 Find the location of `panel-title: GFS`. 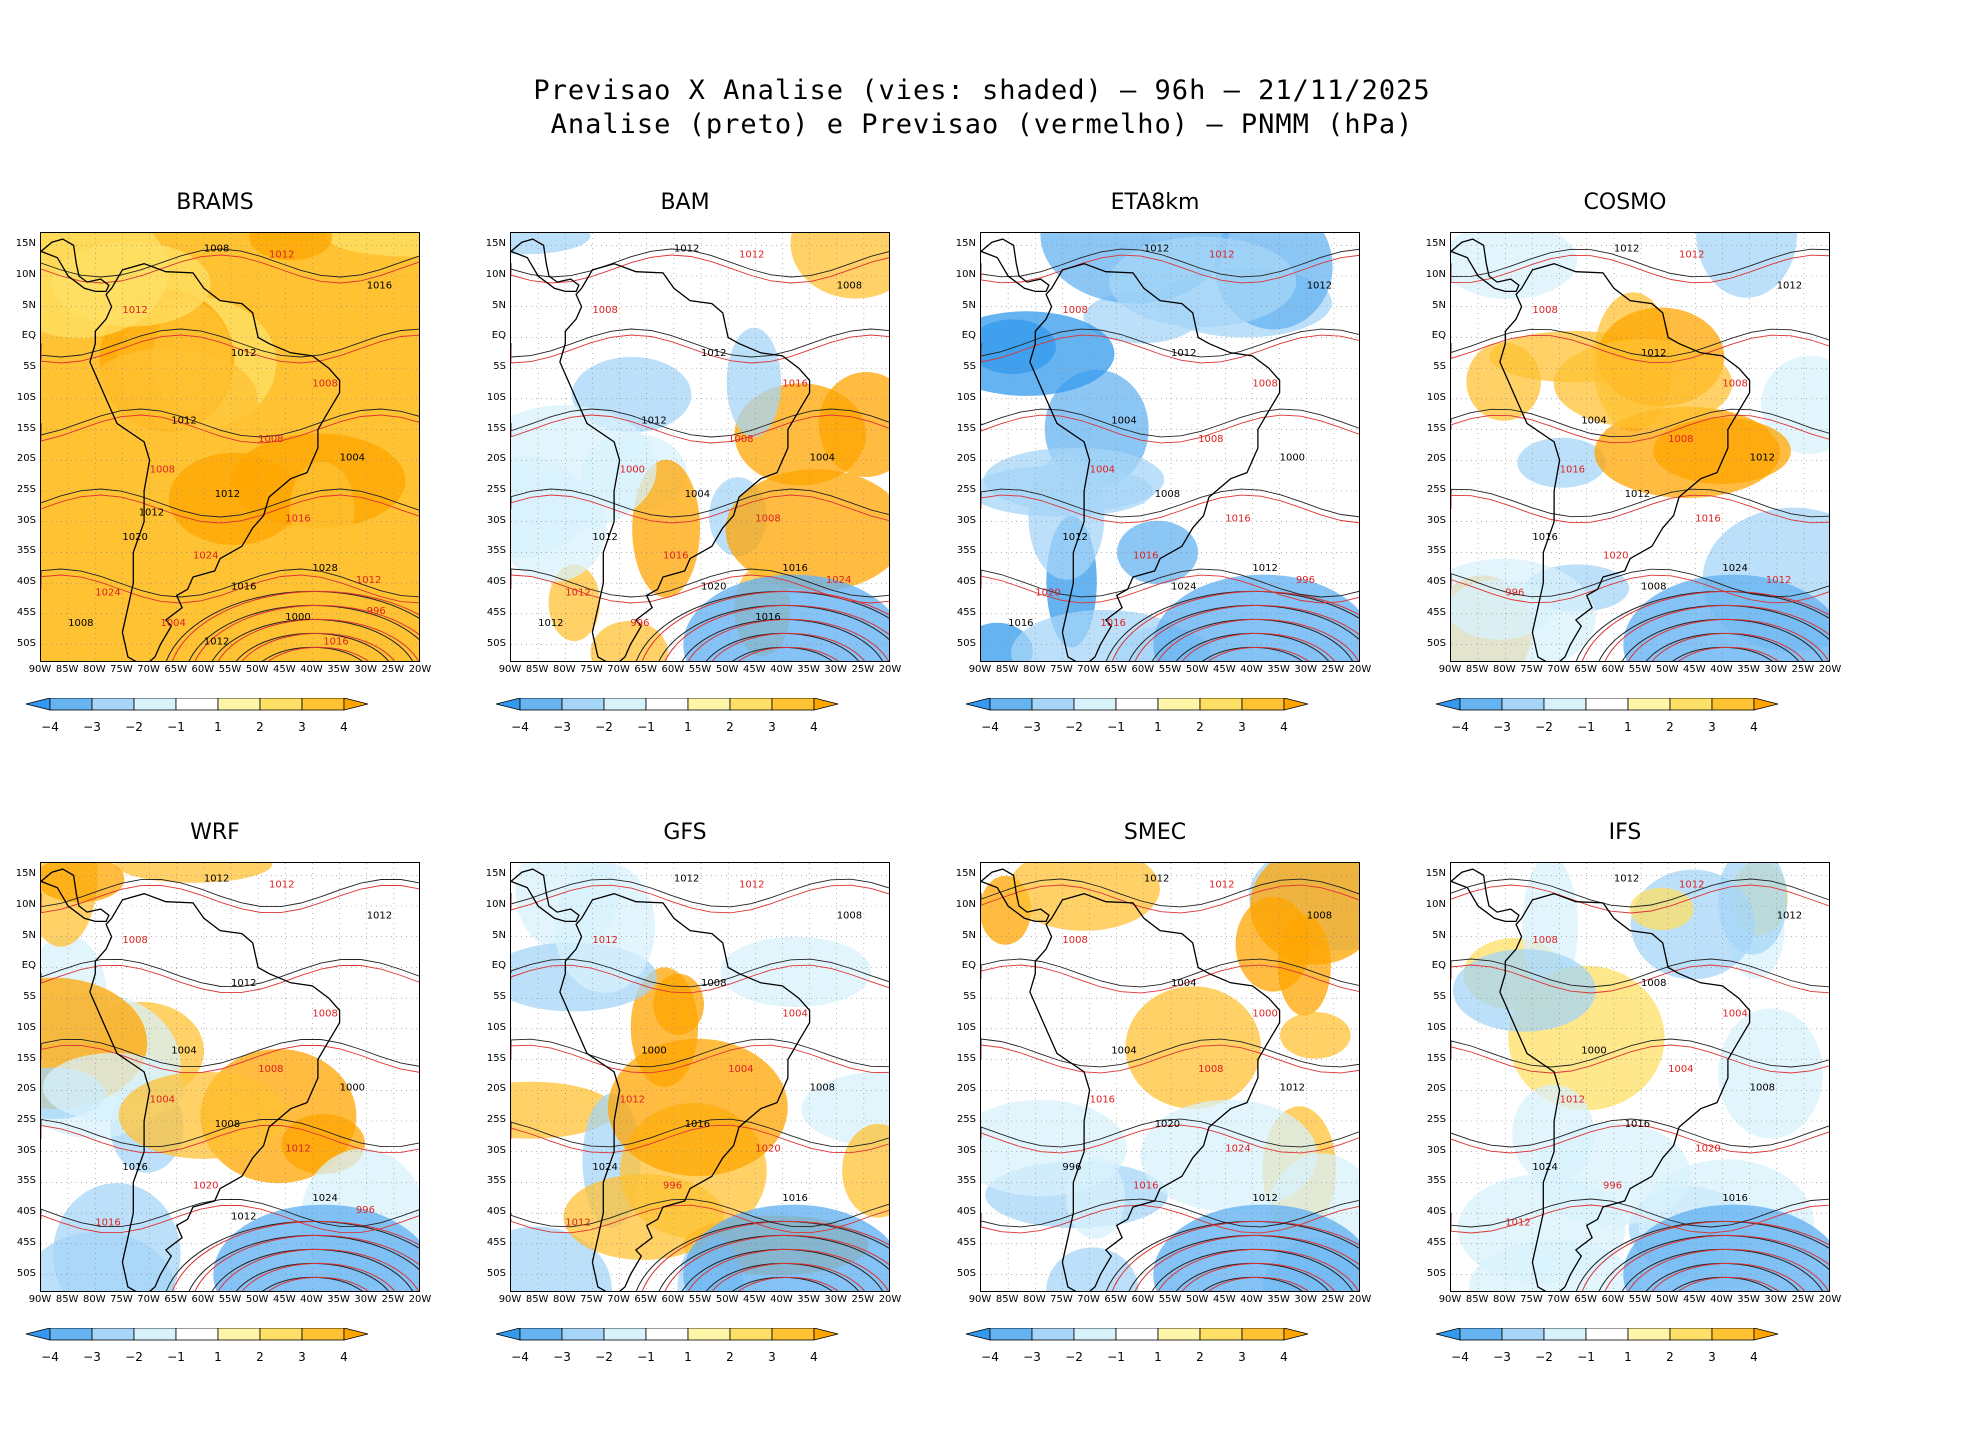

panel-title: GFS is located at coordinates (685, 832).